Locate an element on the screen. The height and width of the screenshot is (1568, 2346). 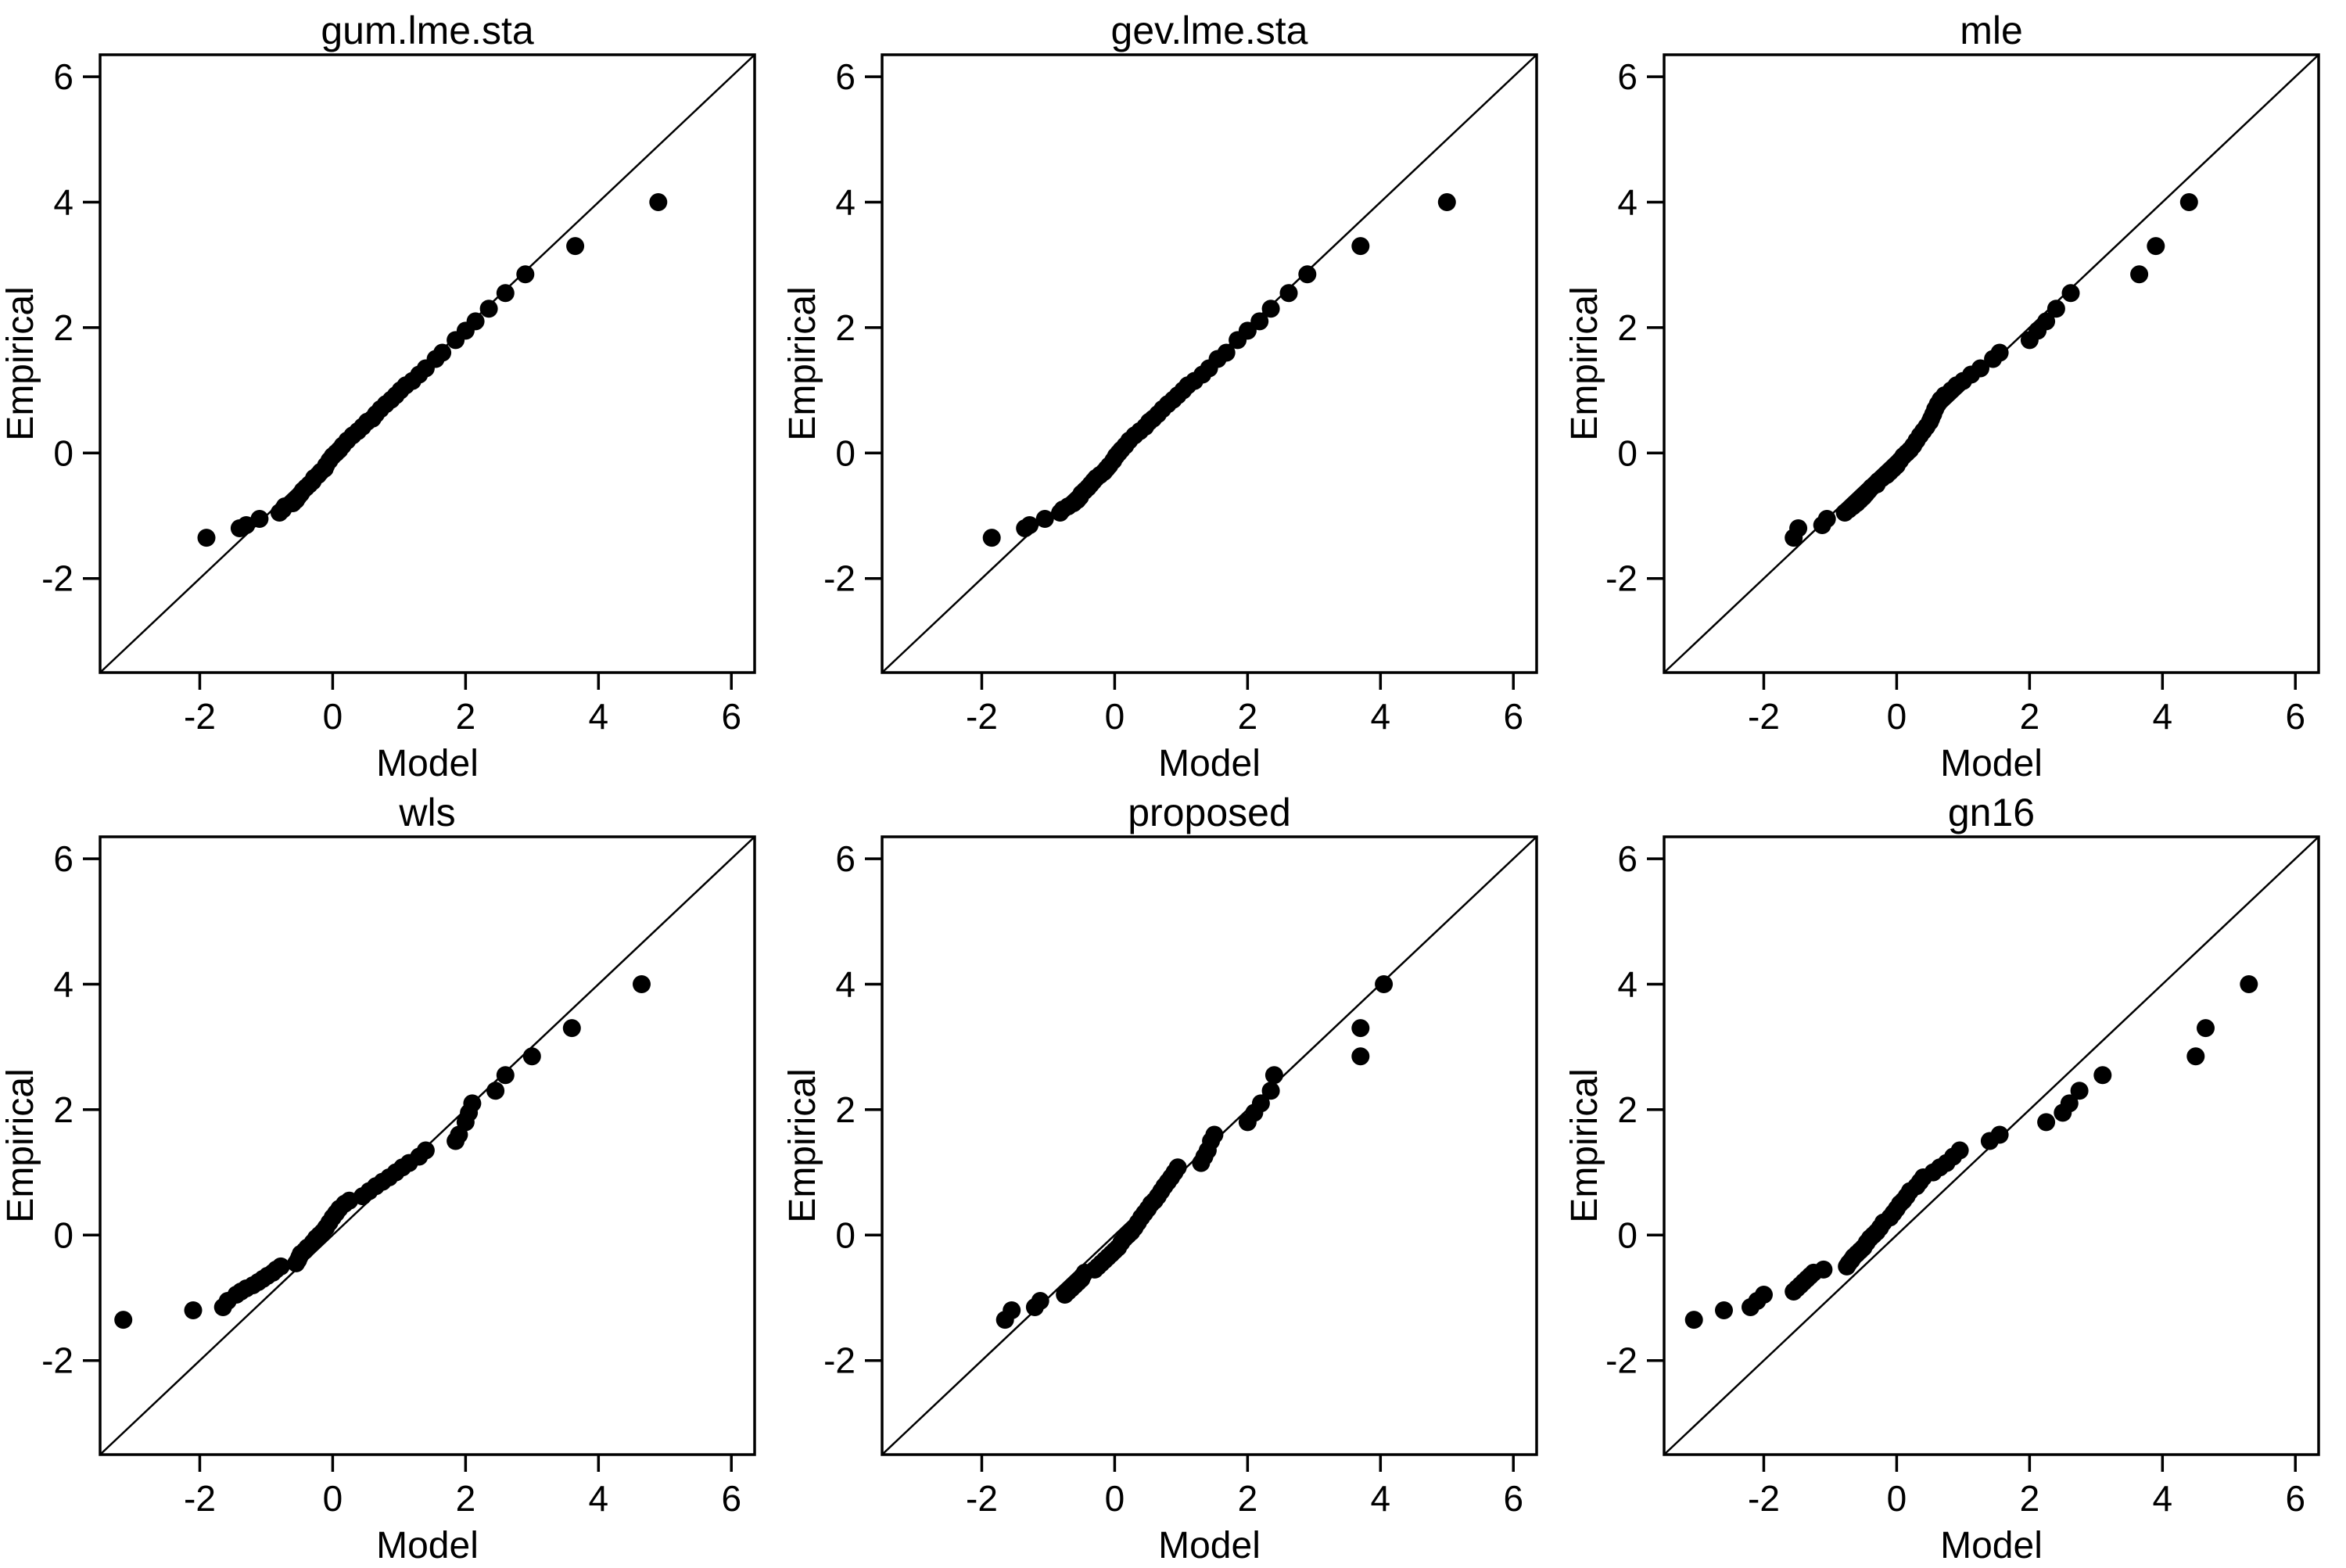
panel-title: gum.lme.sta is located at coordinates (428, 30).